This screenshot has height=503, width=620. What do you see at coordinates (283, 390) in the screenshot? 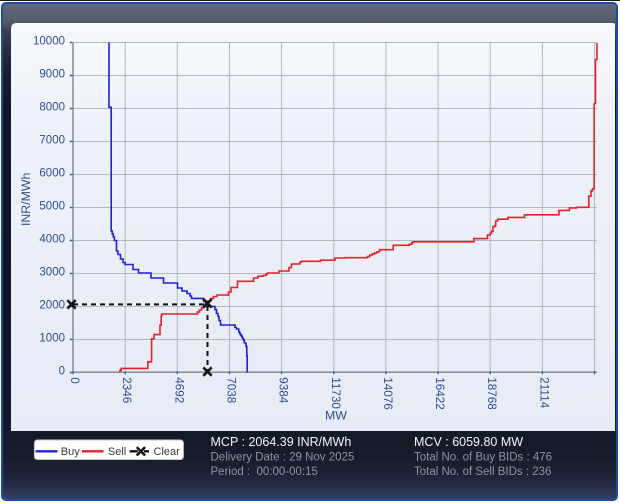
I see `svg-text: 9384` at bounding box center [283, 390].